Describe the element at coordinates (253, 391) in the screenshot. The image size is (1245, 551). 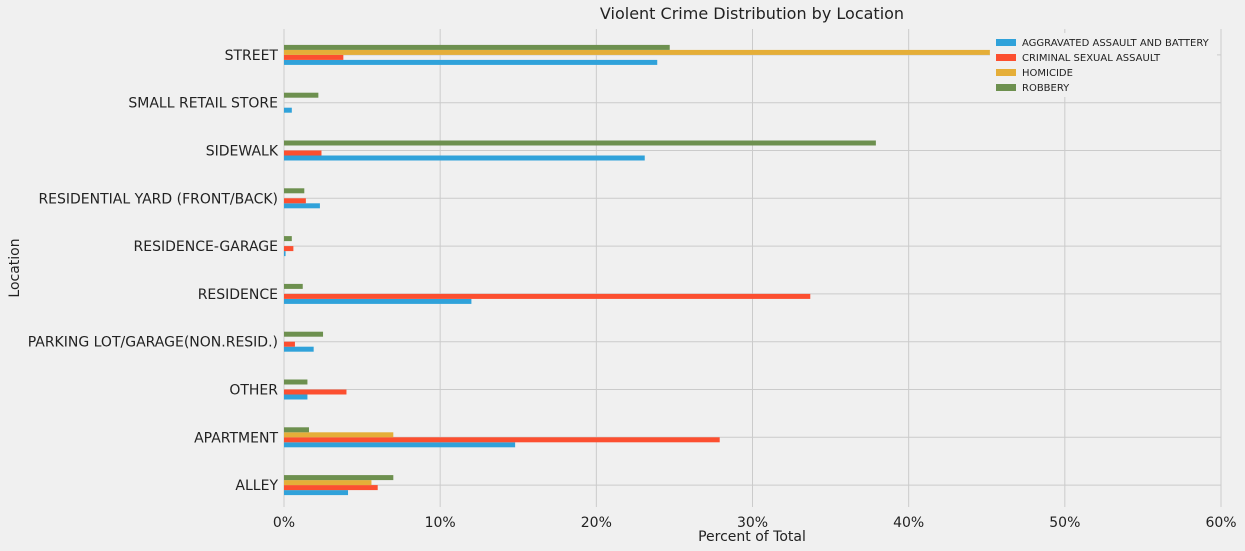
I see `category-label: OTHER` at that location.